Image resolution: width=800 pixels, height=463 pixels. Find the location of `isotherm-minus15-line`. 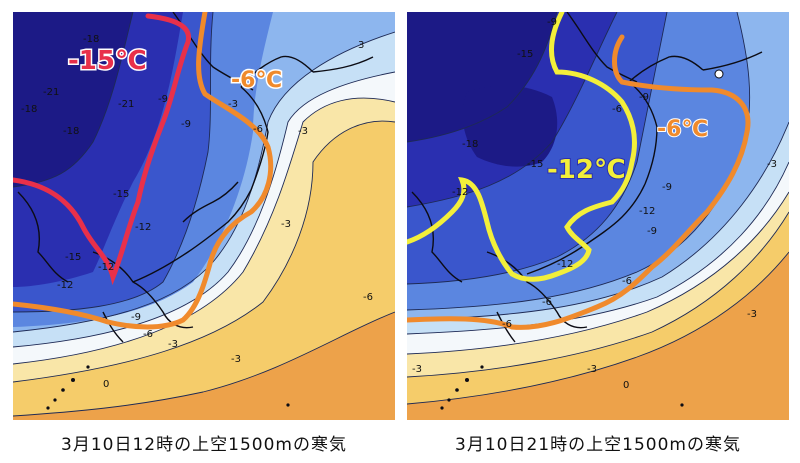

isotherm-minus15-line is located at coordinates (102, 149).